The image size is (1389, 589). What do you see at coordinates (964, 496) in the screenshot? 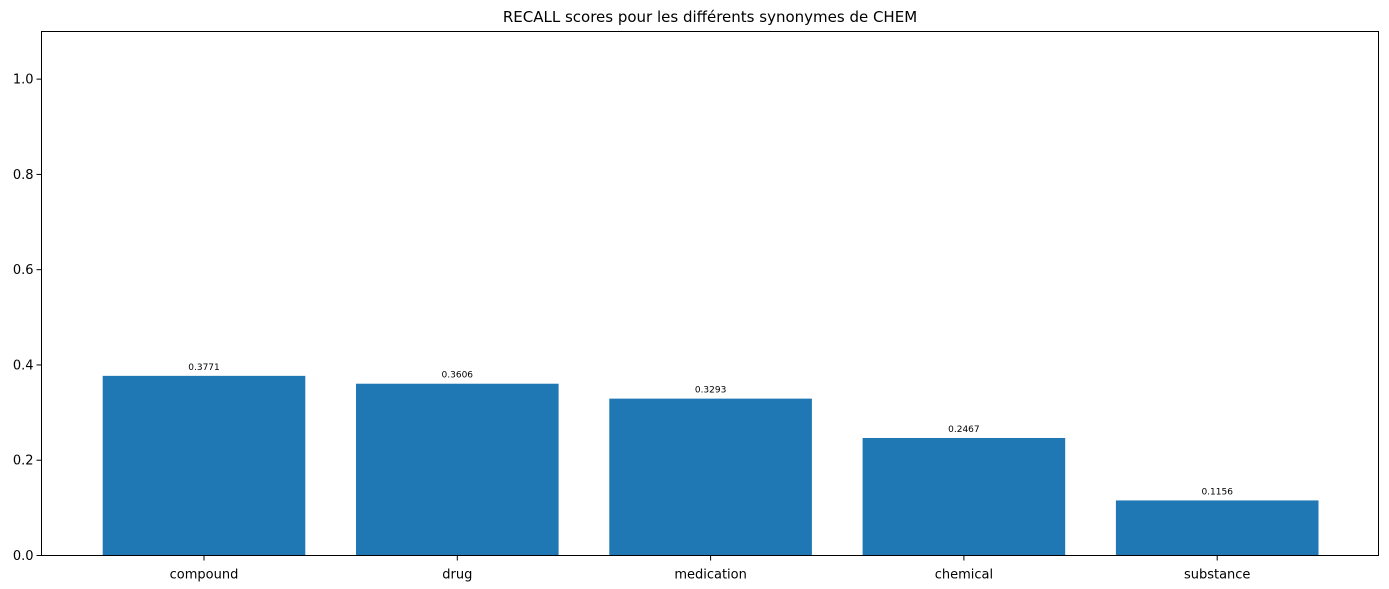
I see `bar-chemical` at bounding box center [964, 496].